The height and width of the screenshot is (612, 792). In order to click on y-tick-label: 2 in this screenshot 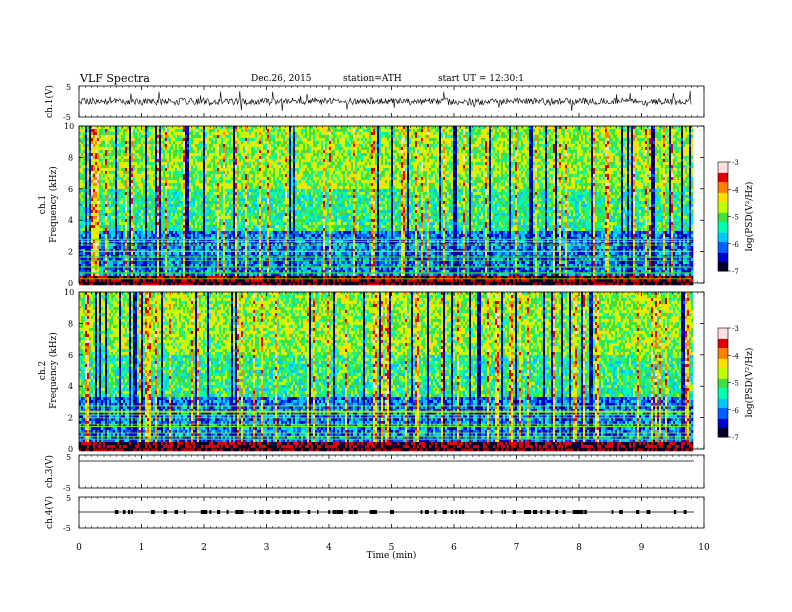, I will do `click(70, 418)`.